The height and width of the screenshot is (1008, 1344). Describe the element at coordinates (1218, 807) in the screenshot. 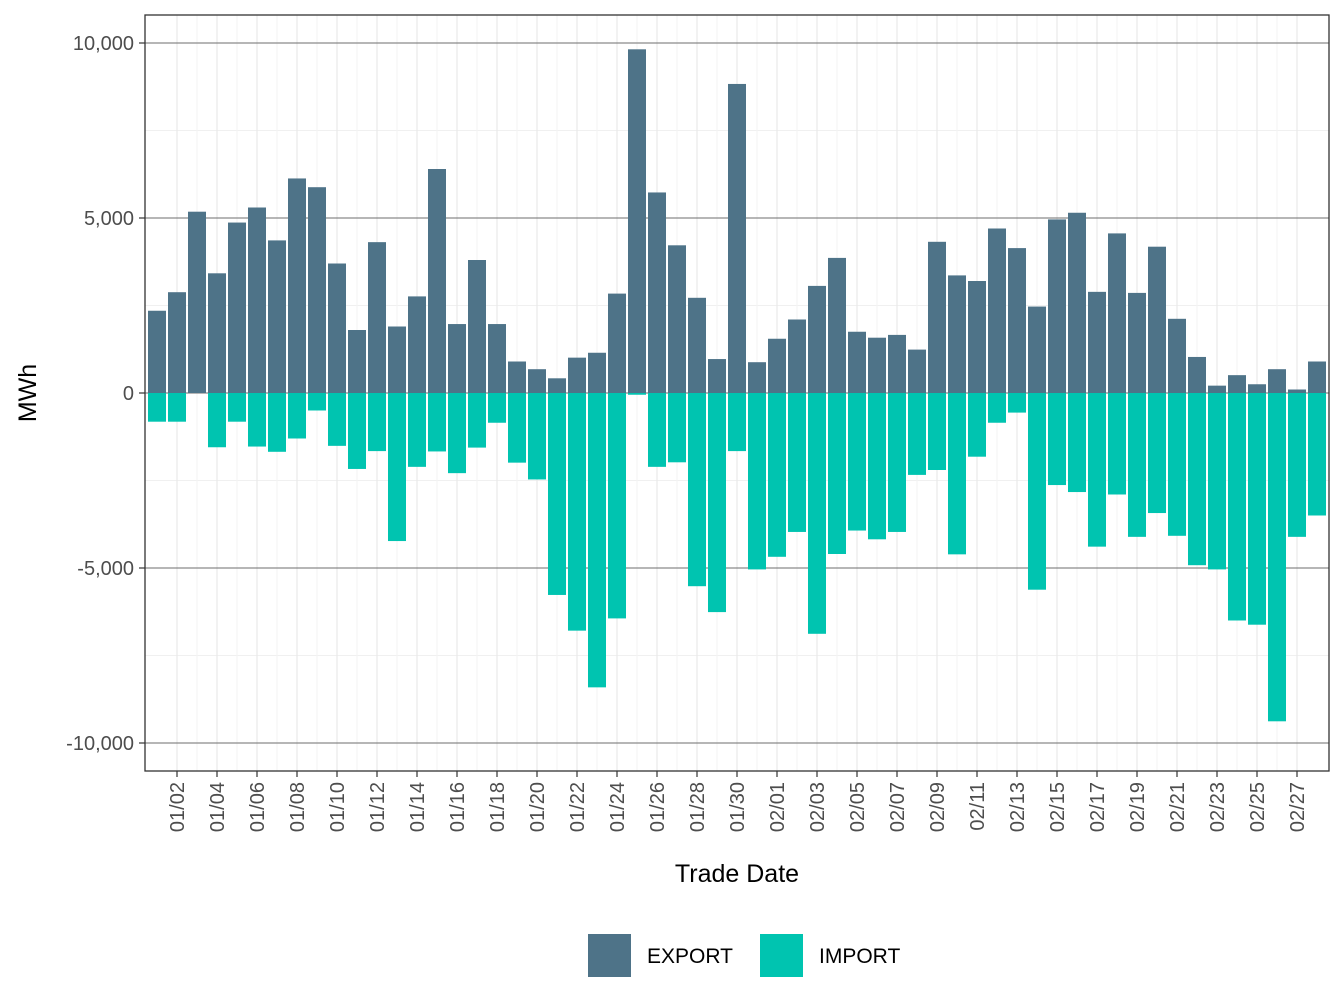

I see `x-tick-label: 02/23` at that location.